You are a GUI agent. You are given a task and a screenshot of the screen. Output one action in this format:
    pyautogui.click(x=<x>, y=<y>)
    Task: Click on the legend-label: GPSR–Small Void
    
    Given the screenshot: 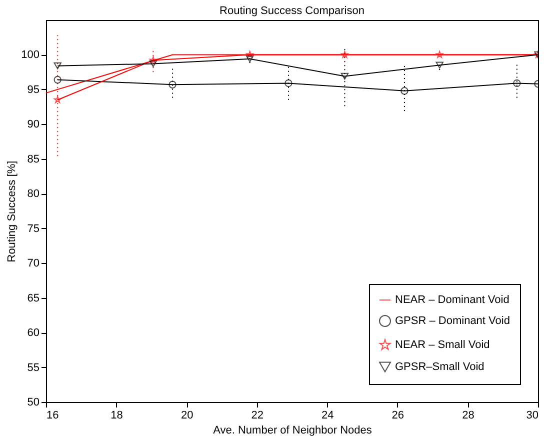 What is the action you would take?
    pyautogui.click(x=439, y=367)
    